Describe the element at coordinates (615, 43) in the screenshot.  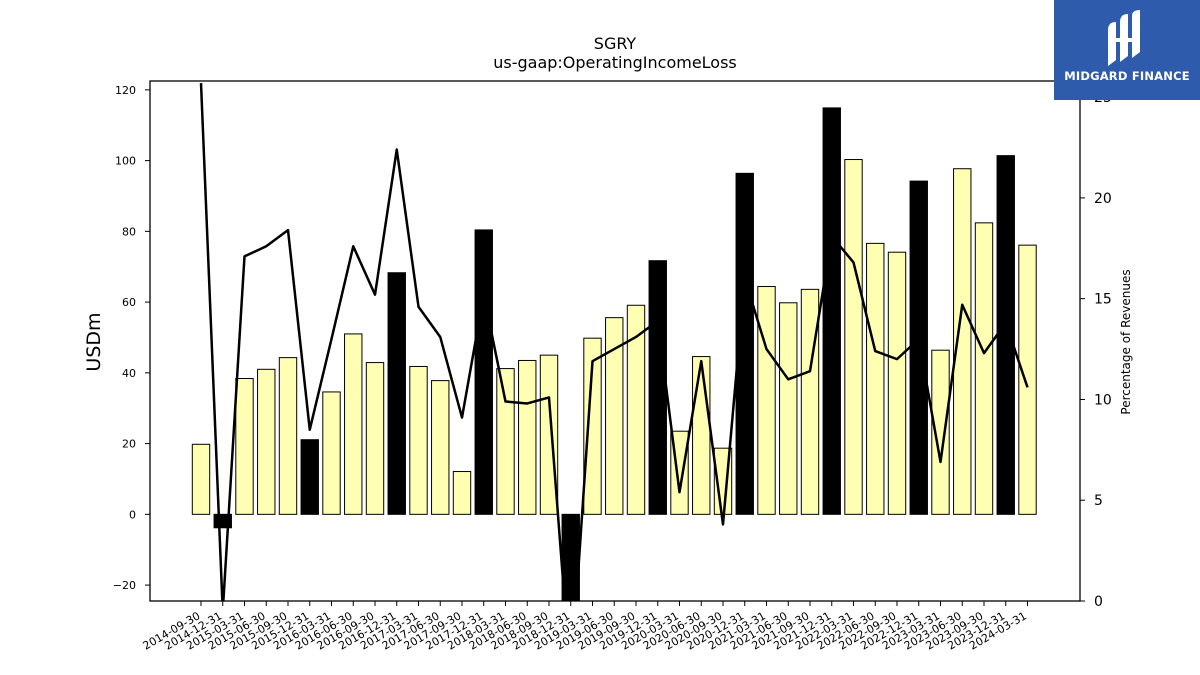
I see `chart-title: SGRY` at that location.